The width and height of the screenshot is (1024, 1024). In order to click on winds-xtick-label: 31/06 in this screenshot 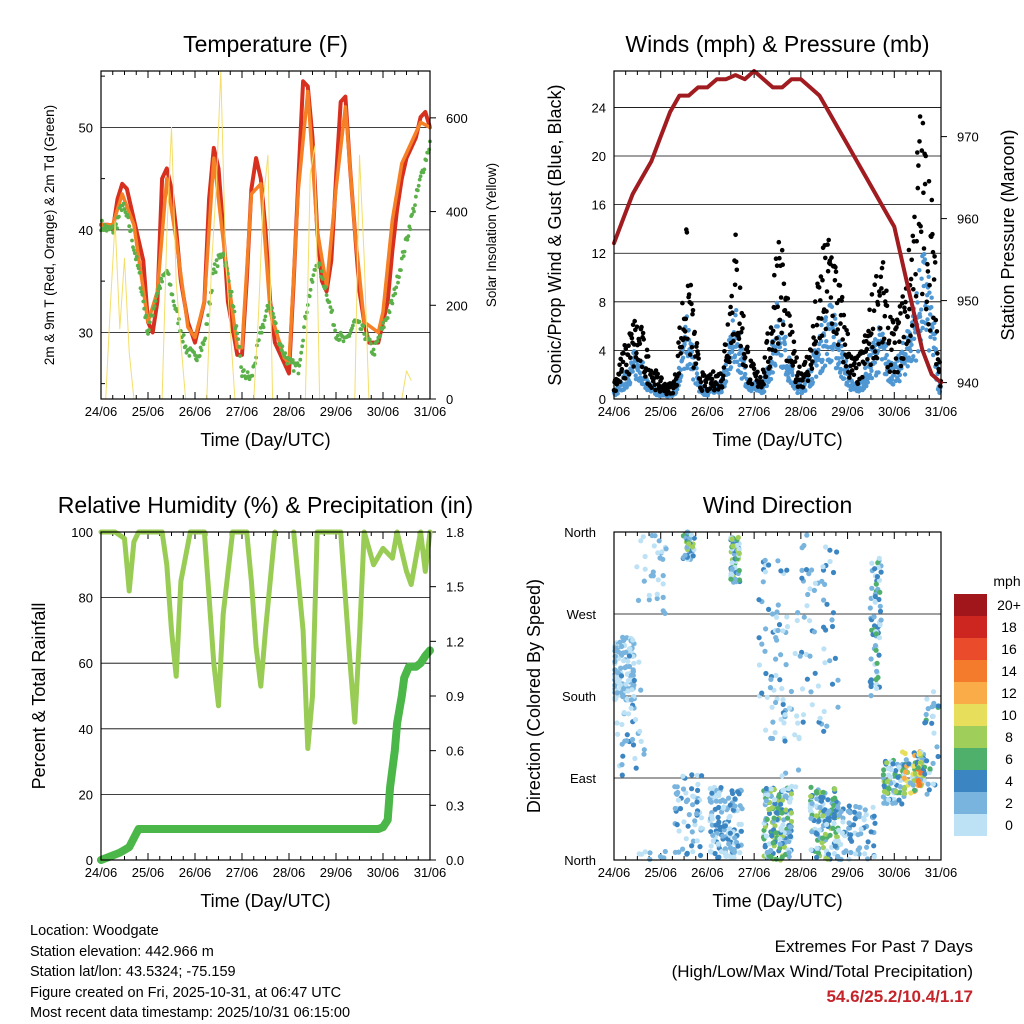, I will do `click(941, 411)`.